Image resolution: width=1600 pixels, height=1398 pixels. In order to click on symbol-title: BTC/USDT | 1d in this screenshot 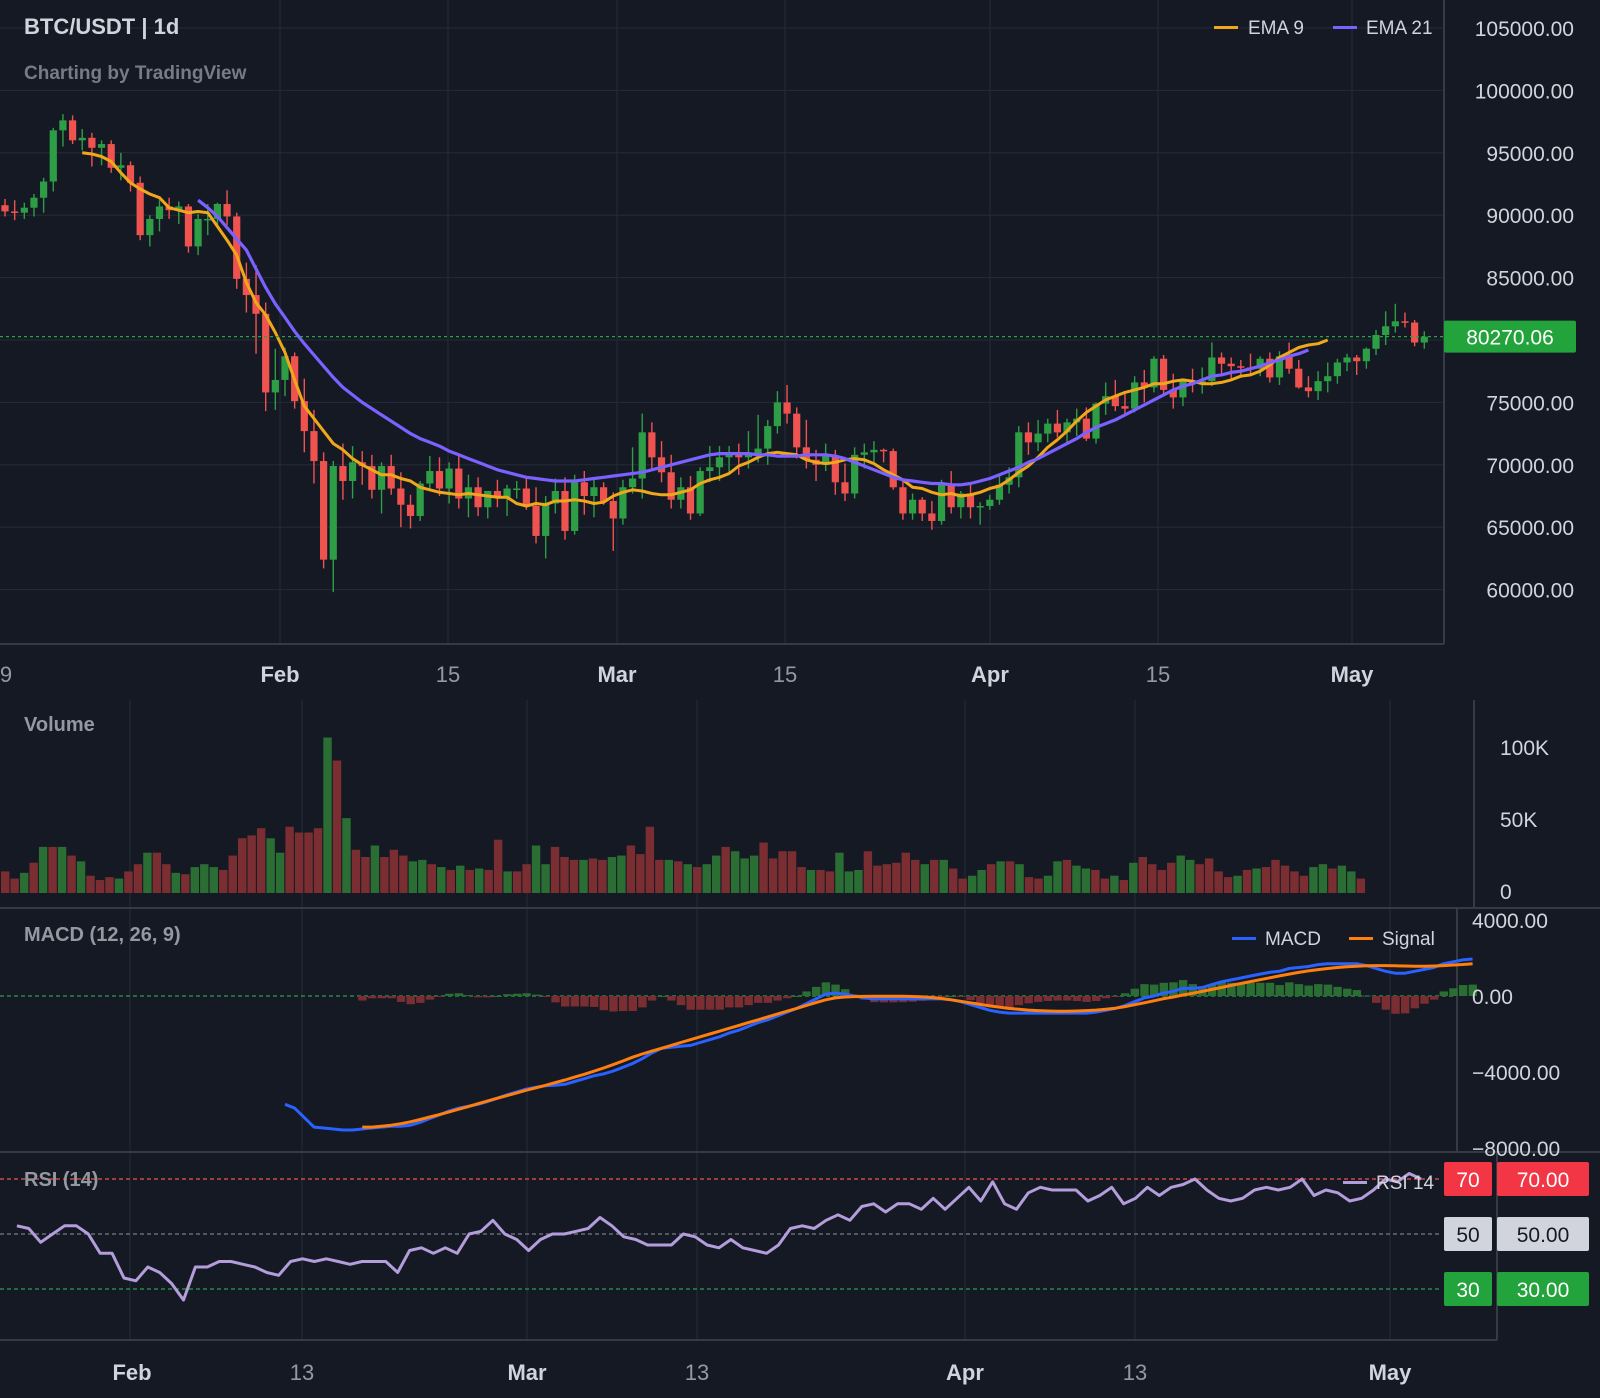, I will do `click(101, 26)`.